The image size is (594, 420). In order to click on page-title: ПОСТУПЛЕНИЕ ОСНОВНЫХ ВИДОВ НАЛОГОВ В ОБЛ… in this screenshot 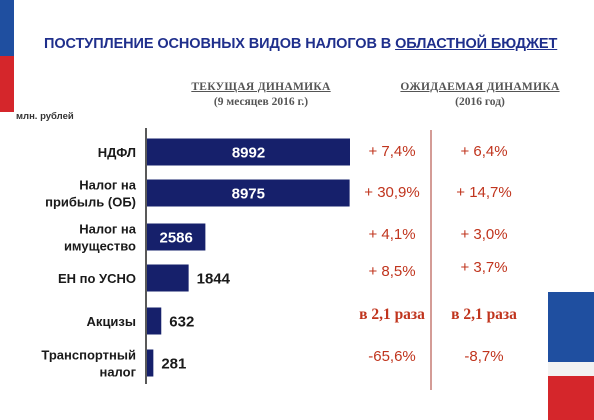, I will do `click(300, 44)`.